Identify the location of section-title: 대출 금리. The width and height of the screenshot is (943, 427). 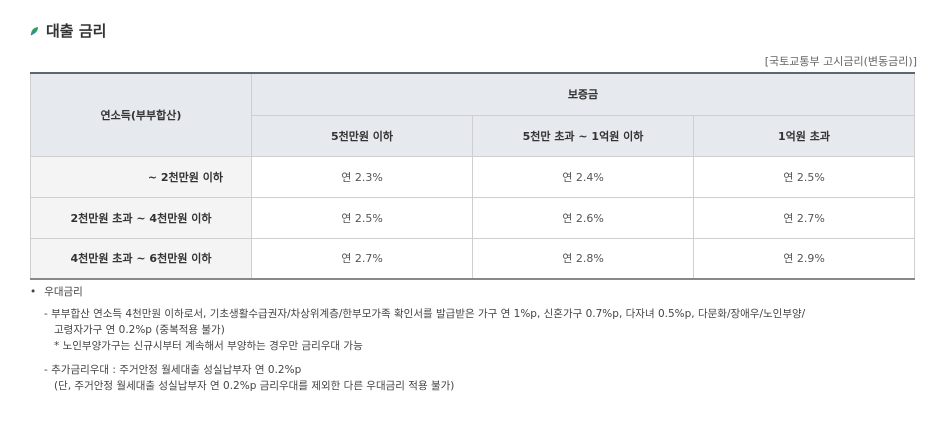
(76, 31).